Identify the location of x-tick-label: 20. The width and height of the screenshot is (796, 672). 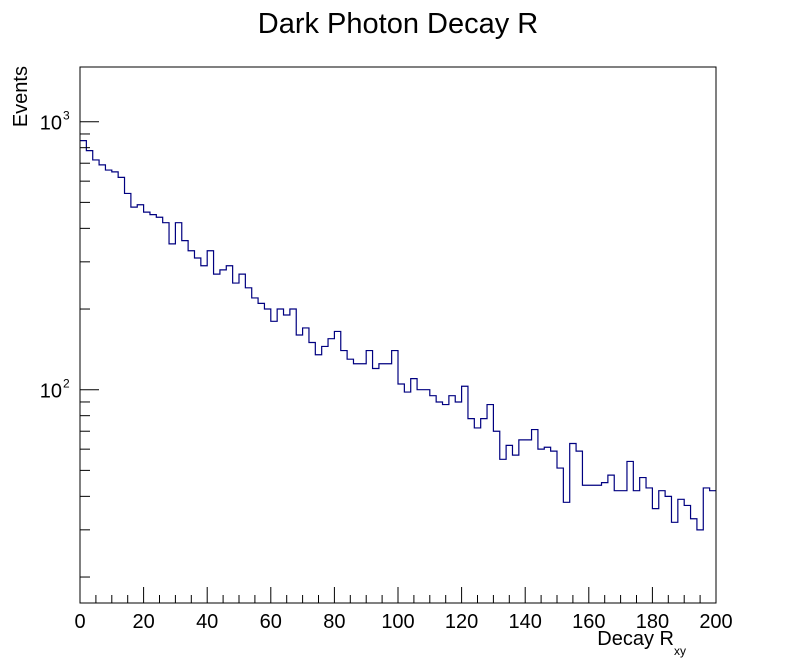
(143, 622).